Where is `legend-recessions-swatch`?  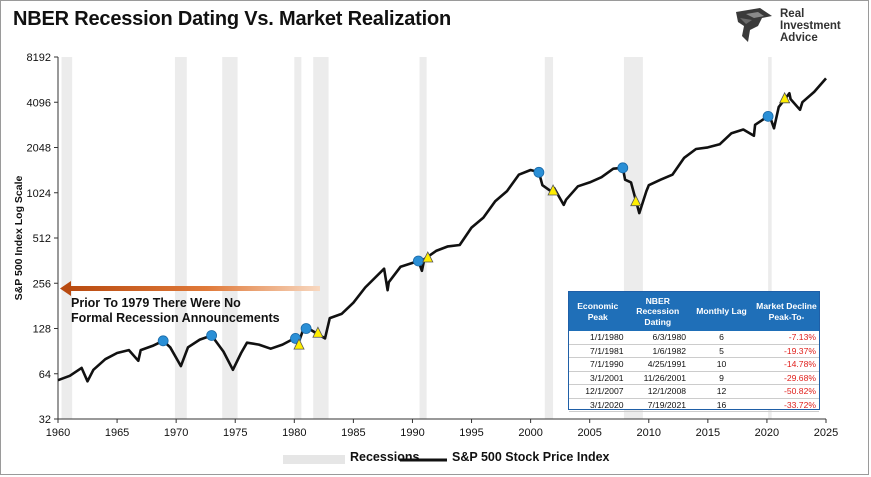
legend-recessions-swatch is located at coordinates (314, 459).